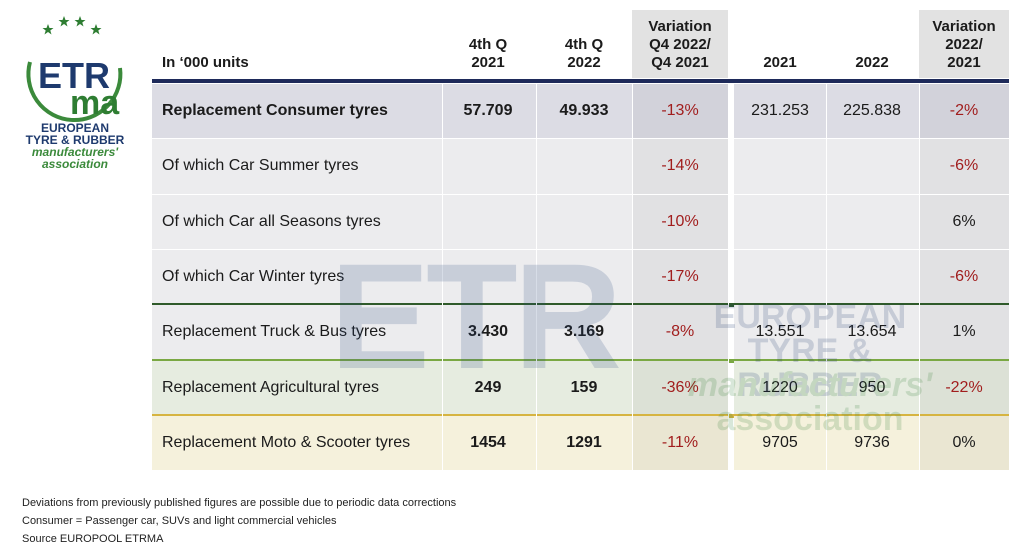  Describe the element at coordinates (271, 221) in the screenshot. I see `row-label: Of which Car all Seasons tyres` at that location.